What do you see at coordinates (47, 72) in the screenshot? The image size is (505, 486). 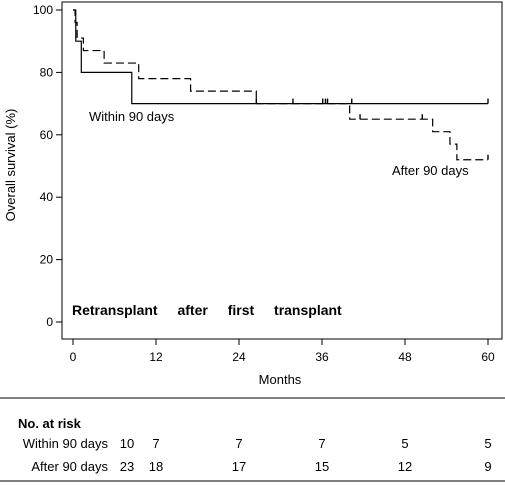 I see `y-tick-label: 80` at bounding box center [47, 72].